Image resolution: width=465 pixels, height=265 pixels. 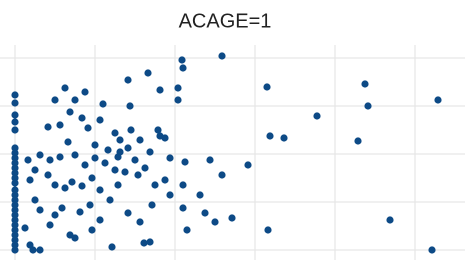 What do you see at coordinates (225, 21) in the screenshot?
I see `chart-title: ACAGE=1` at bounding box center [225, 21].